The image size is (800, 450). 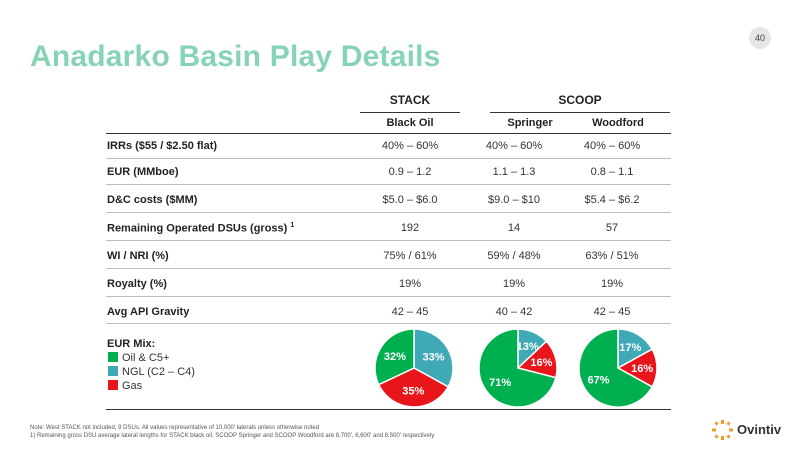 I want to click on column-header-springer: Springer, so click(x=530, y=123).